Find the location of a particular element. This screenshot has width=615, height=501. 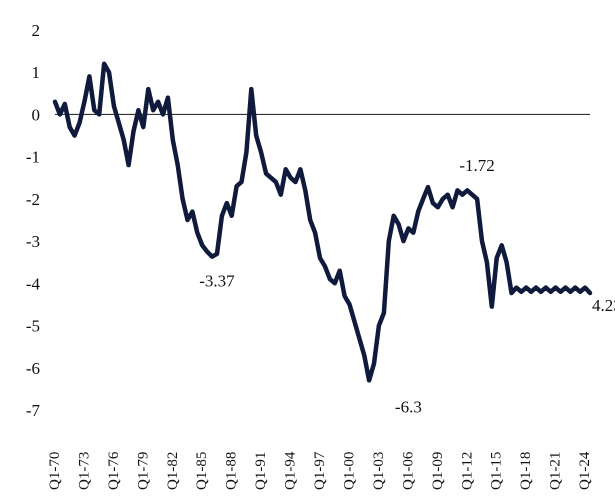

x-tick-label: Q1-00 is located at coordinates (349, 471).